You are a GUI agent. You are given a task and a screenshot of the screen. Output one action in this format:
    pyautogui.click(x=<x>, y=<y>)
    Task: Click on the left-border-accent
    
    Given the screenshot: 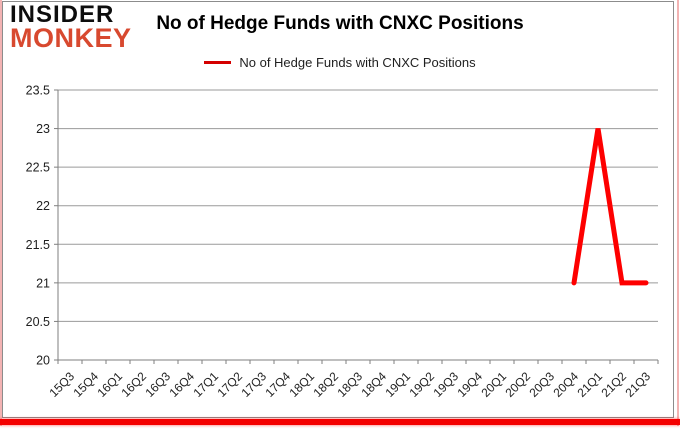 What is the action you would take?
    pyautogui.click(x=1, y=213)
    